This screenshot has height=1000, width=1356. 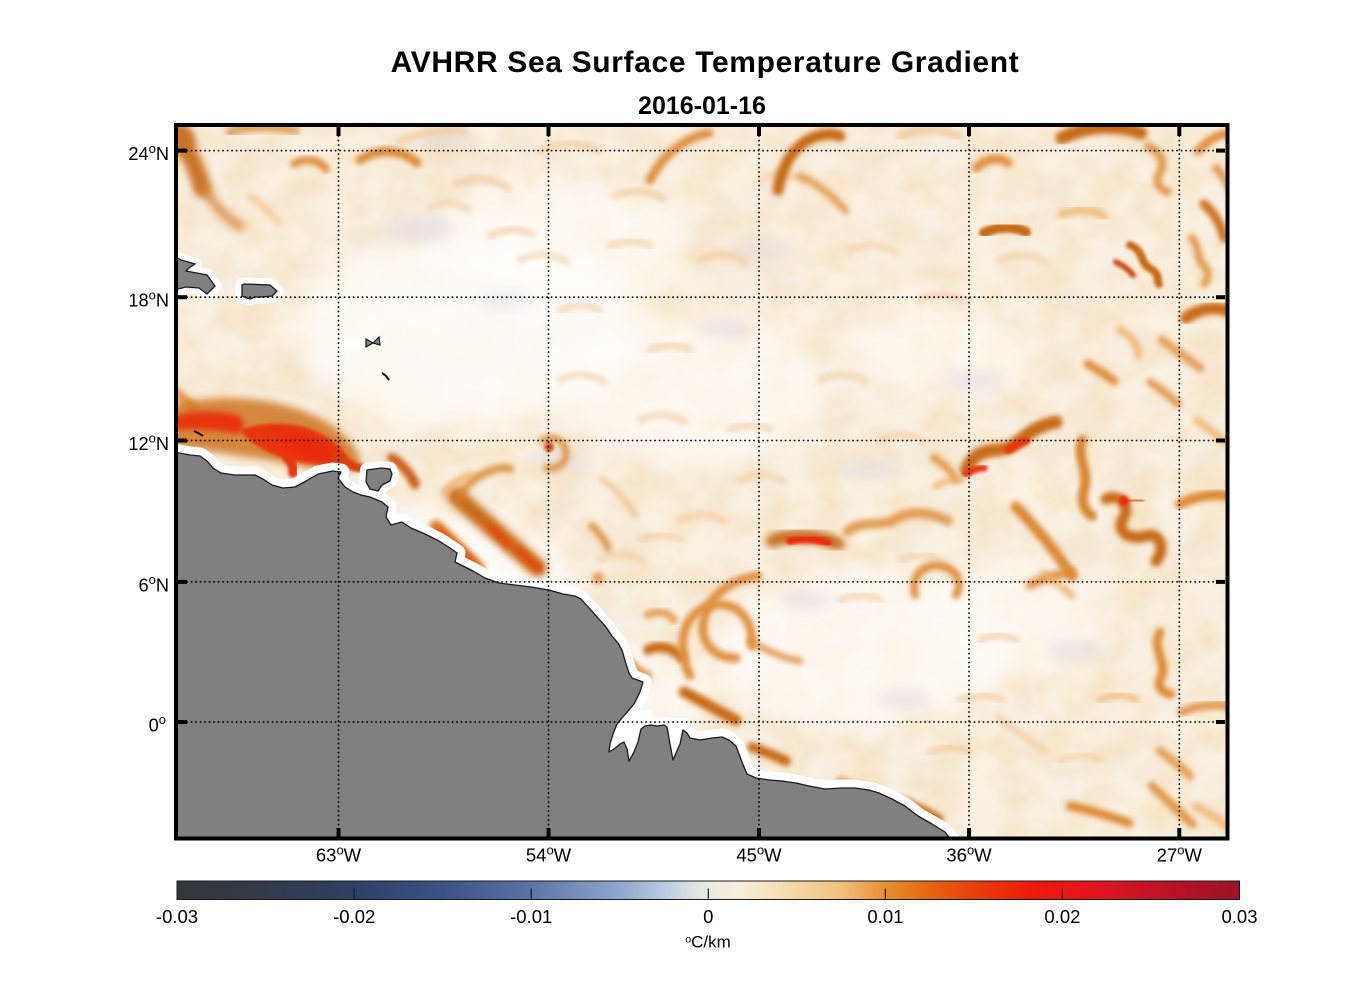 I want to click on svg-text: 45oW, so click(x=759, y=853).